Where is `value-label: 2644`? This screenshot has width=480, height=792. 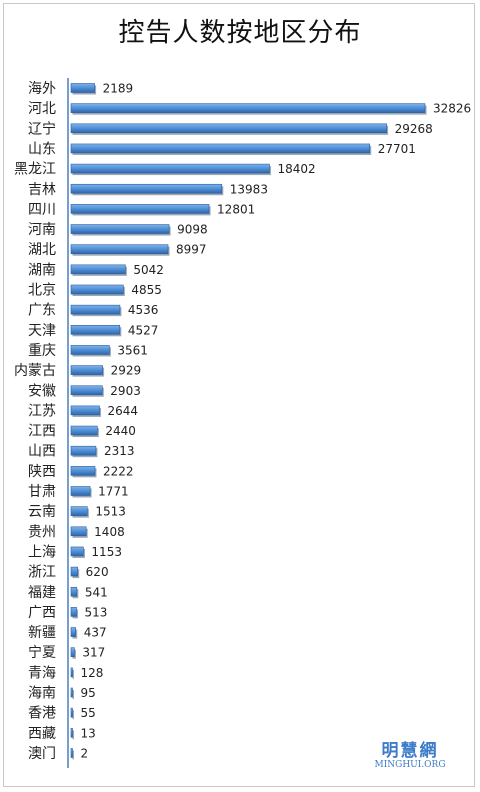
value-label: 2644 is located at coordinates (123, 411).